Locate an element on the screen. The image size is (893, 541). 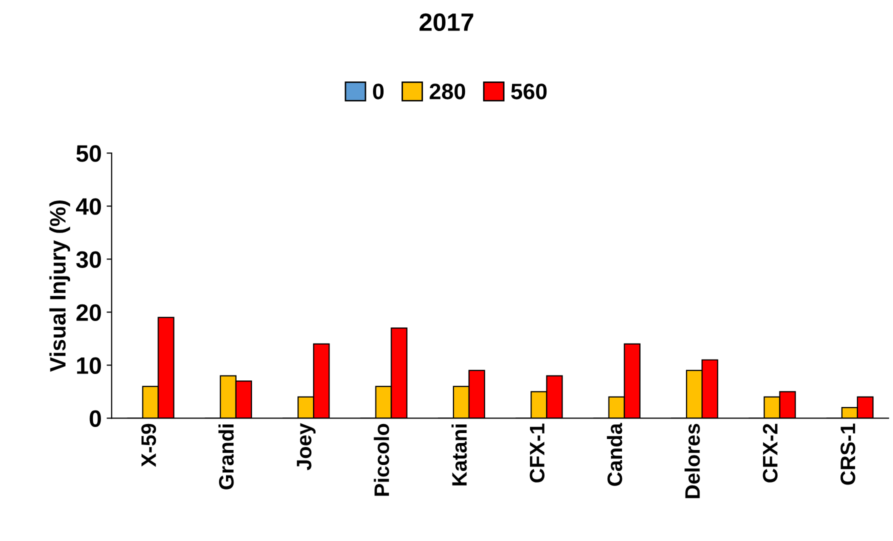
legend-label: 280 is located at coordinates (448, 92).